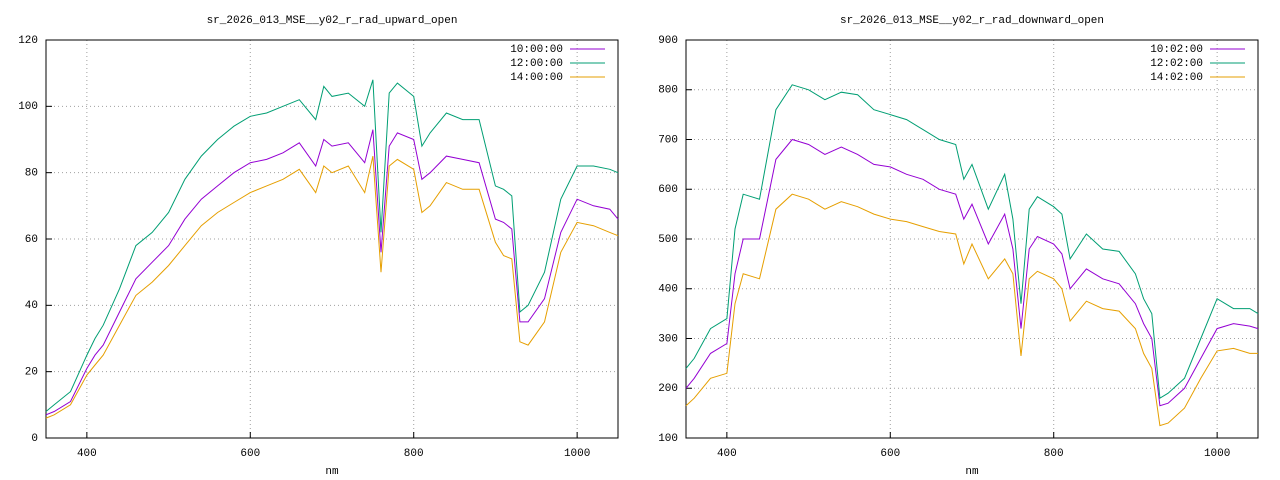 The height and width of the screenshot is (480, 1280). Describe the element at coordinates (31, 373) in the screenshot. I see `y-tick-label: 20` at that location.